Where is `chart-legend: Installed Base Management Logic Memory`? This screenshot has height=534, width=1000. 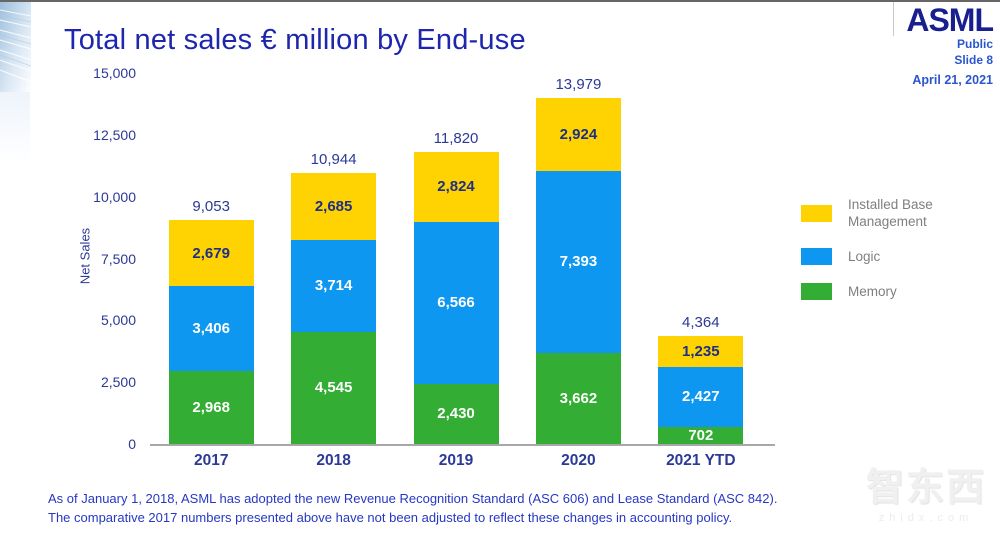 chart-legend: Installed Base Management Logic Memory is located at coordinates (883, 248).